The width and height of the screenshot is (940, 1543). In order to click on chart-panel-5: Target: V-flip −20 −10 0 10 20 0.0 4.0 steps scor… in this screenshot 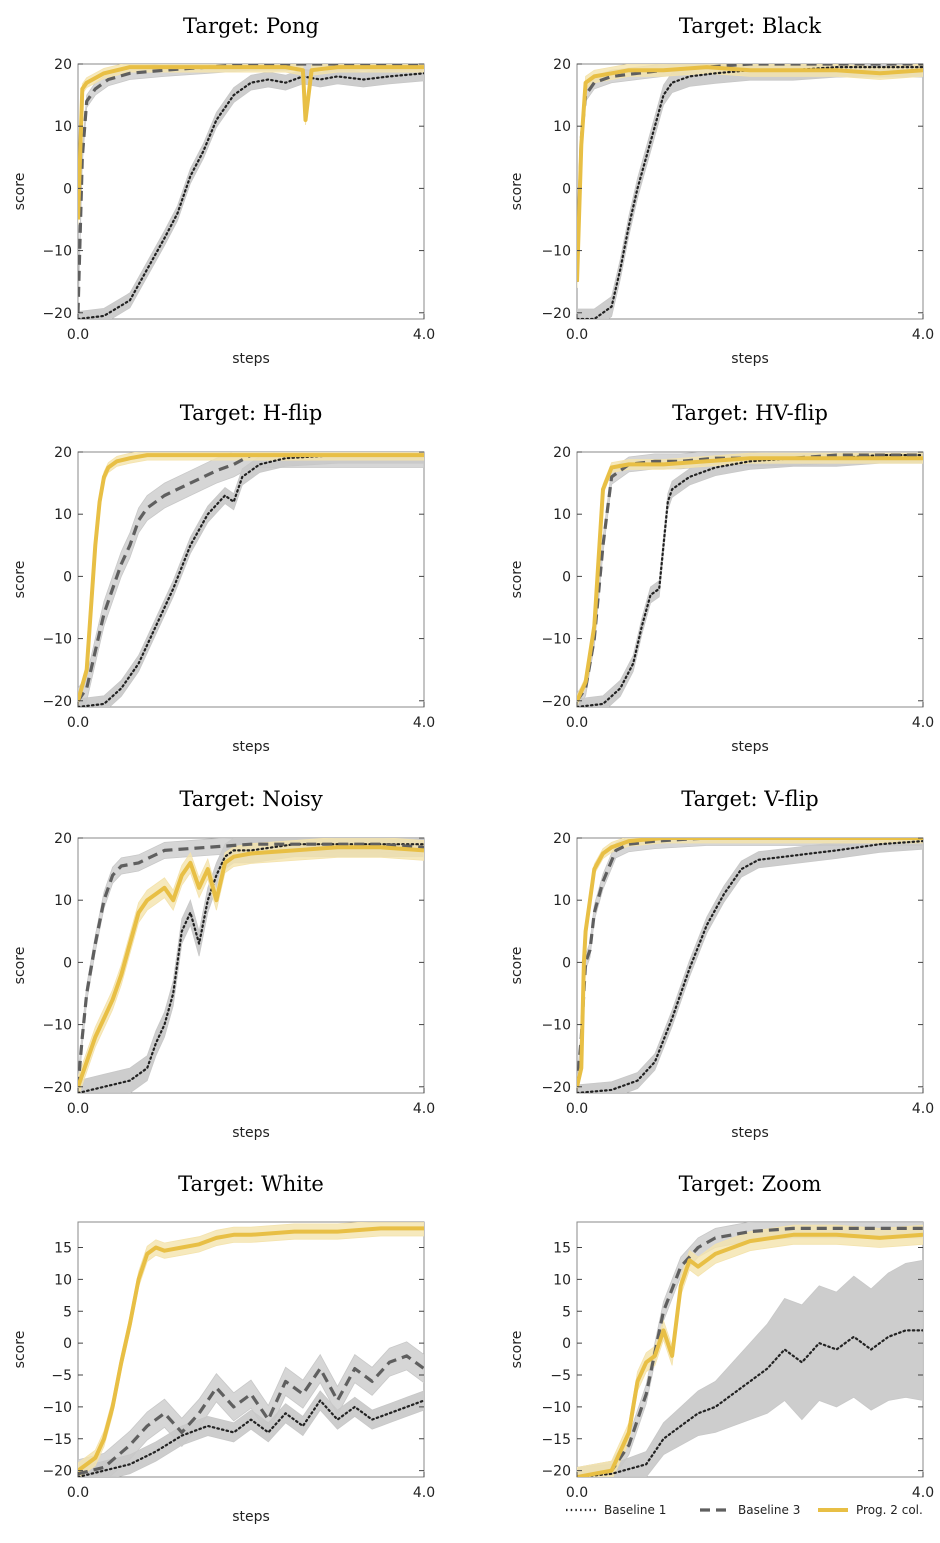, I will do `click(721, 964)`.